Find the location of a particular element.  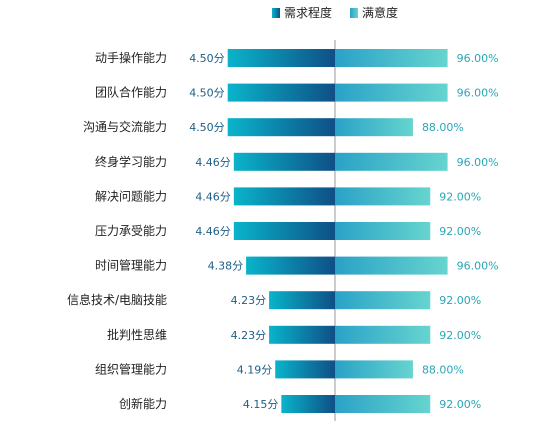

category-label: 创新能力 is located at coordinates (143, 403).